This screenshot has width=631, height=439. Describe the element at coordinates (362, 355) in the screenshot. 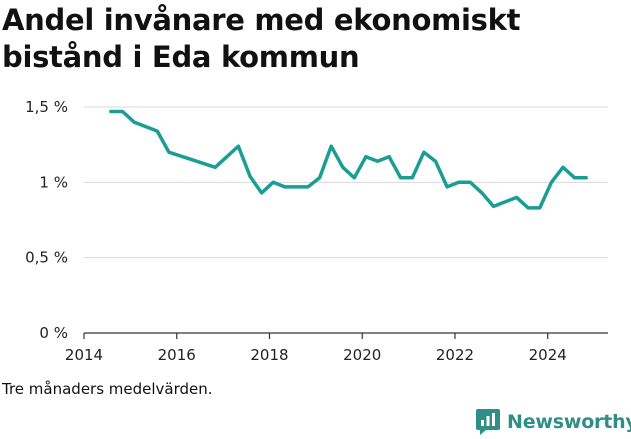

I see `x-tick-label: 2020` at that location.